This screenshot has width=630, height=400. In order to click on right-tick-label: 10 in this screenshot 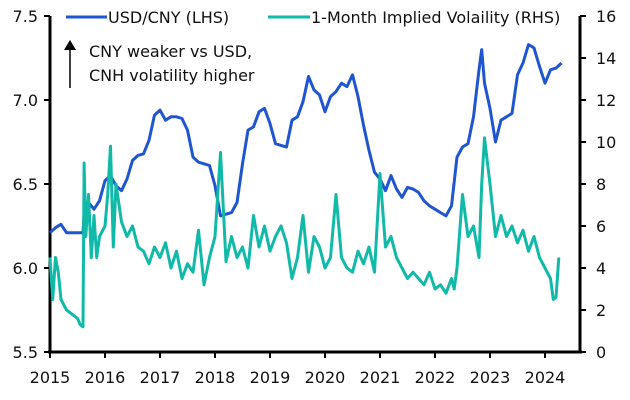, I will do `click(606, 142)`.